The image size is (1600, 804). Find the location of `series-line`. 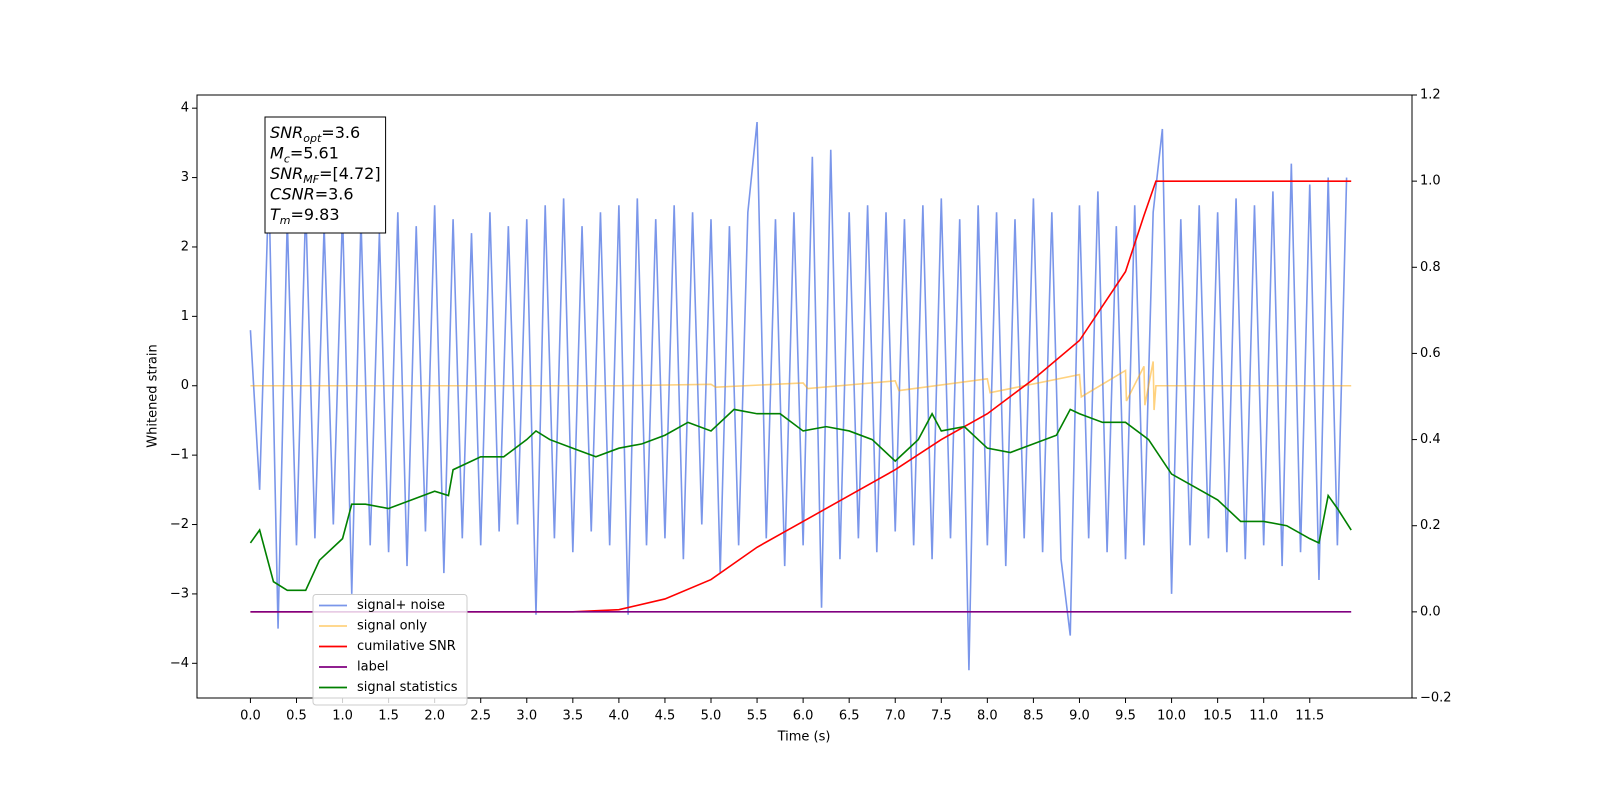

series-line is located at coordinates (801, 386).